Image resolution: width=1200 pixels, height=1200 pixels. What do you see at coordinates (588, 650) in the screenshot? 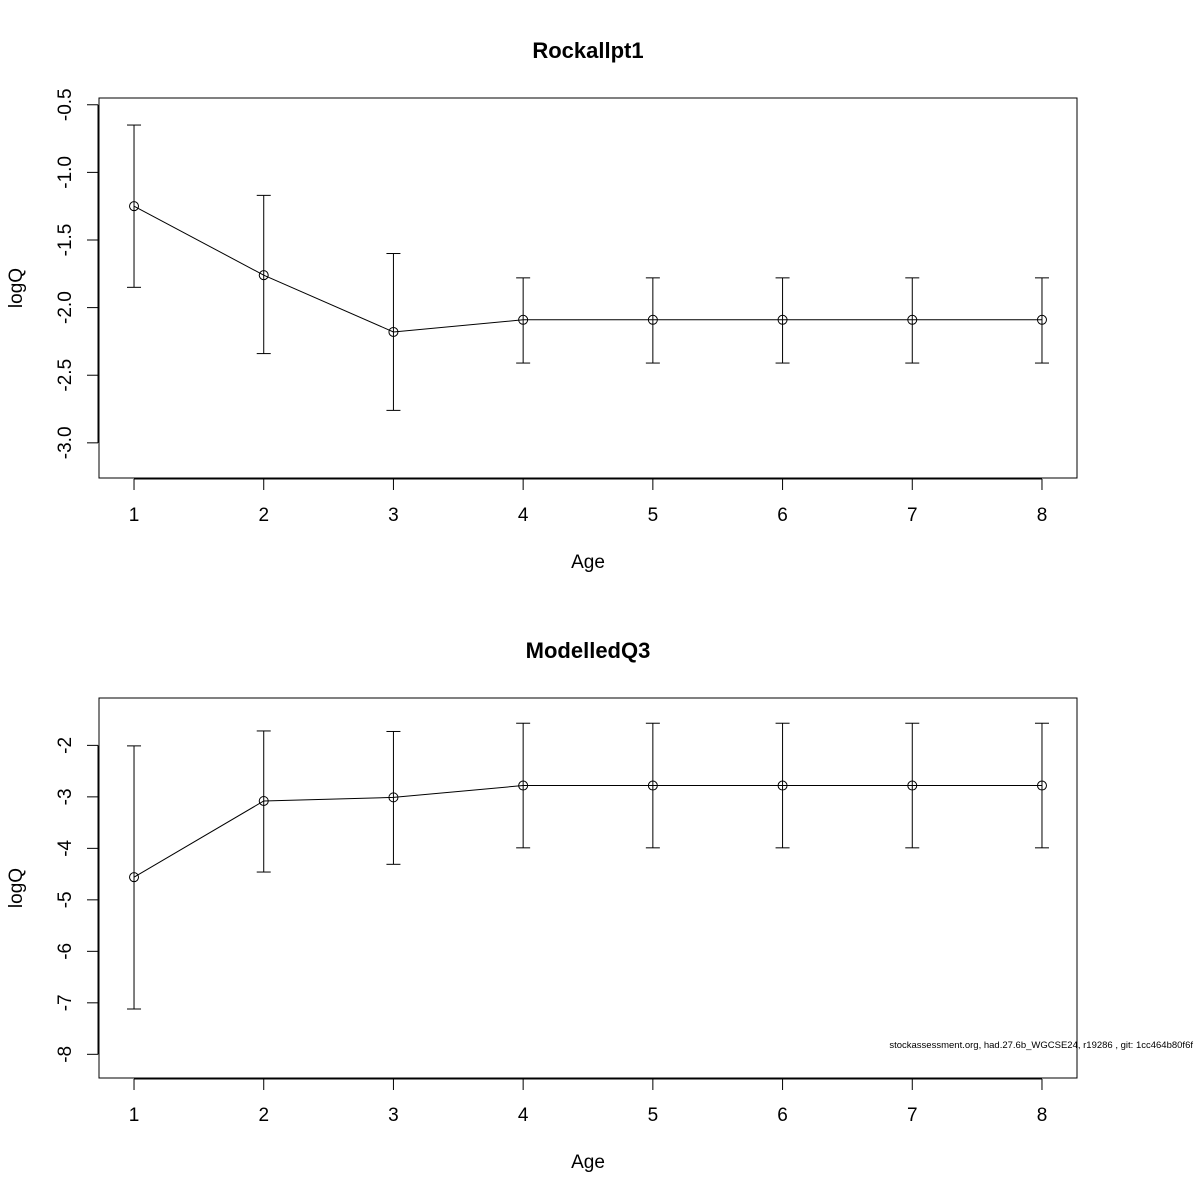
I see `chart-title: ModelledQ3` at bounding box center [588, 650].